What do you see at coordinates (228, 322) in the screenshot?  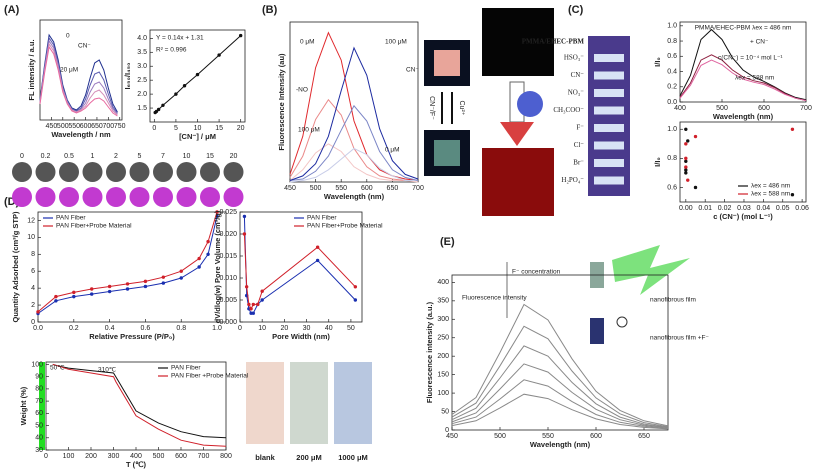 I see `y-tick-label: 0.000` at bounding box center [228, 322].